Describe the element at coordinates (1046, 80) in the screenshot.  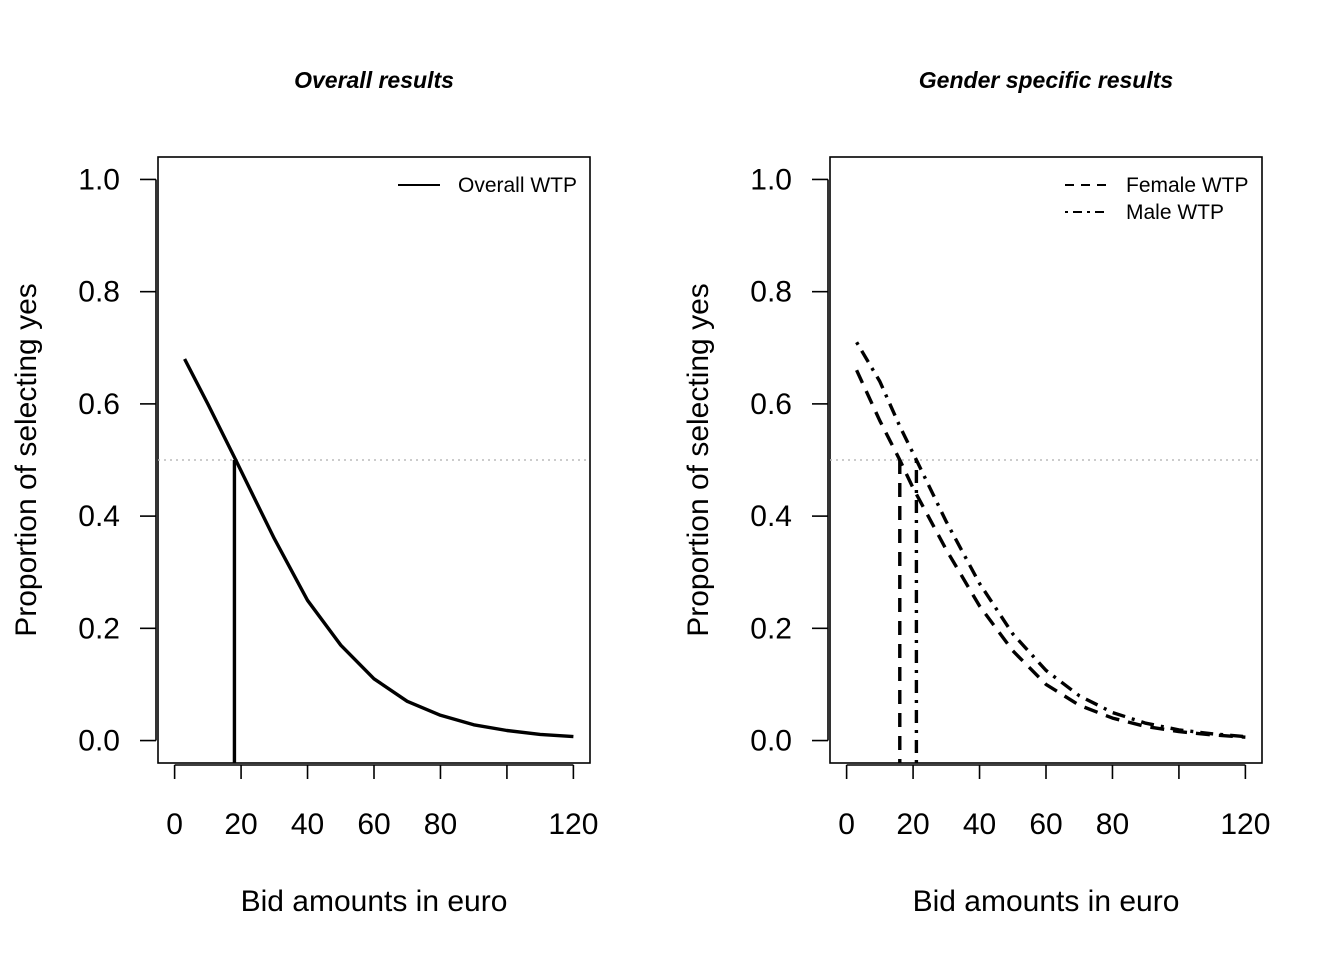
I see `chart-title: Gender specific results` at that location.